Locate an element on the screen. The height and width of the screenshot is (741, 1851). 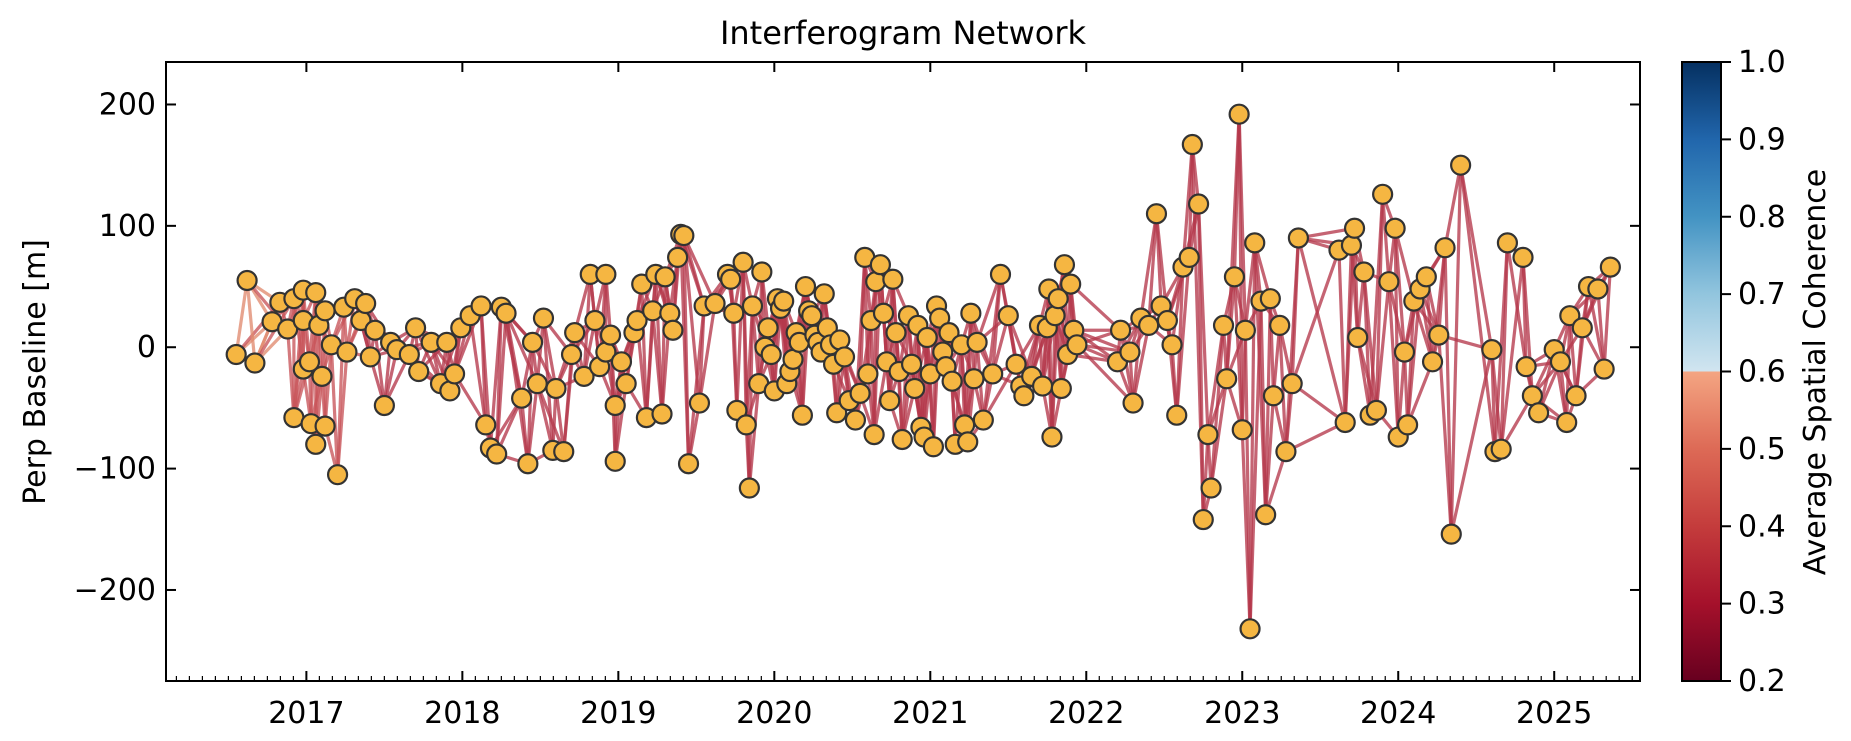
x-tick-label: 2023 is located at coordinates (1242, 713).